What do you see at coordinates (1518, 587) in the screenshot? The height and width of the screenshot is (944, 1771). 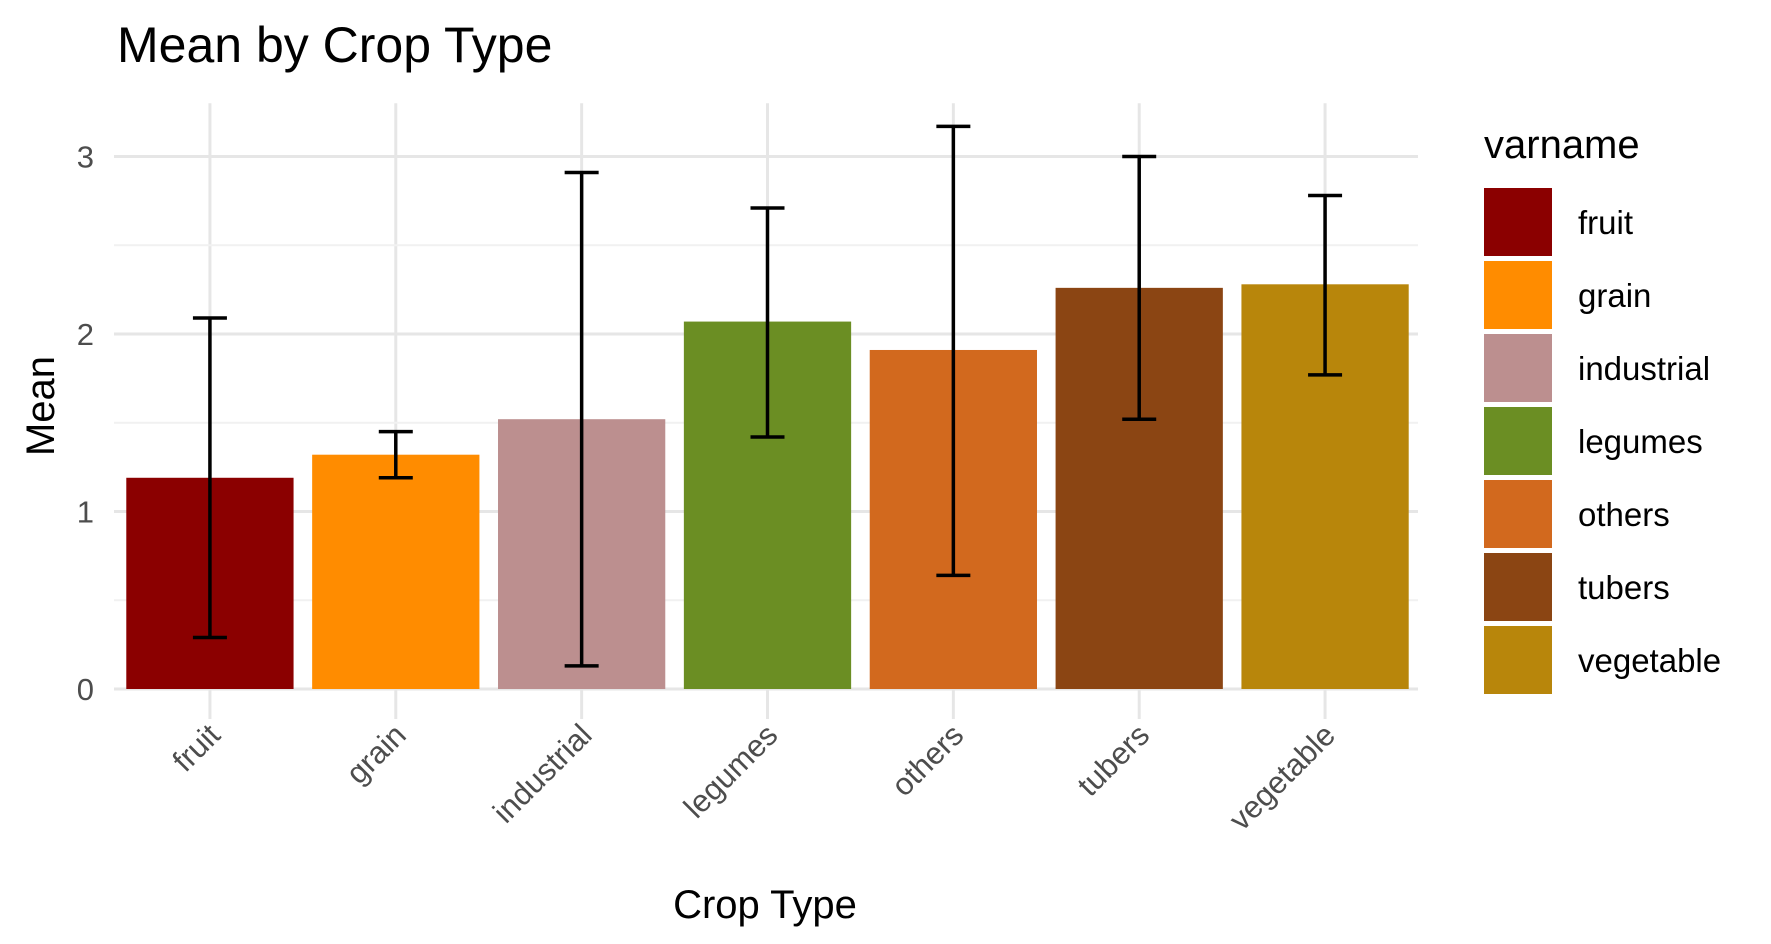 I see `legend-key-tubers` at bounding box center [1518, 587].